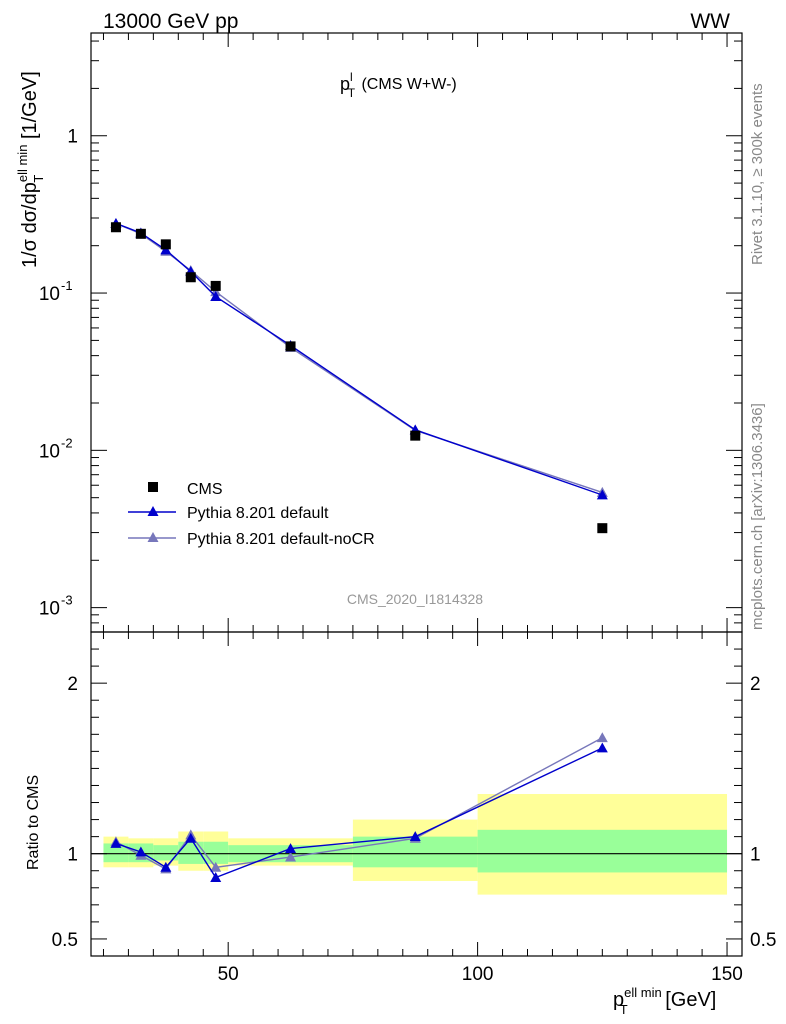 The image size is (786, 1024). What do you see at coordinates (478, 974) in the screenshot?
I see `x-tick-label-100: 100` at bounding box center [478, 974].